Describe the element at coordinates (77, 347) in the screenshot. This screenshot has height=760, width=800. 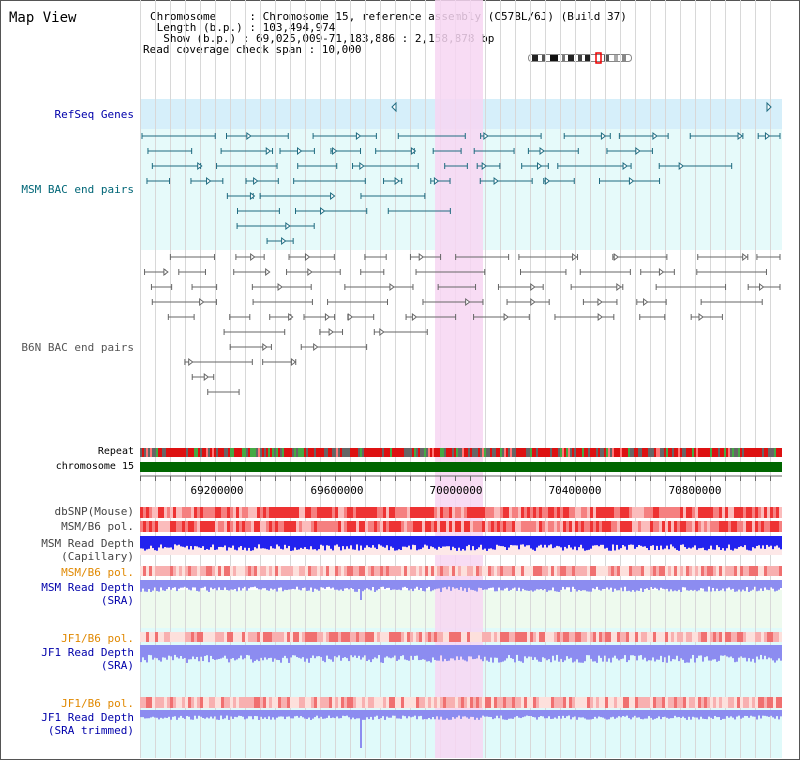
I see `b6n-bac-label: B6N BAC end pairs` at that location.